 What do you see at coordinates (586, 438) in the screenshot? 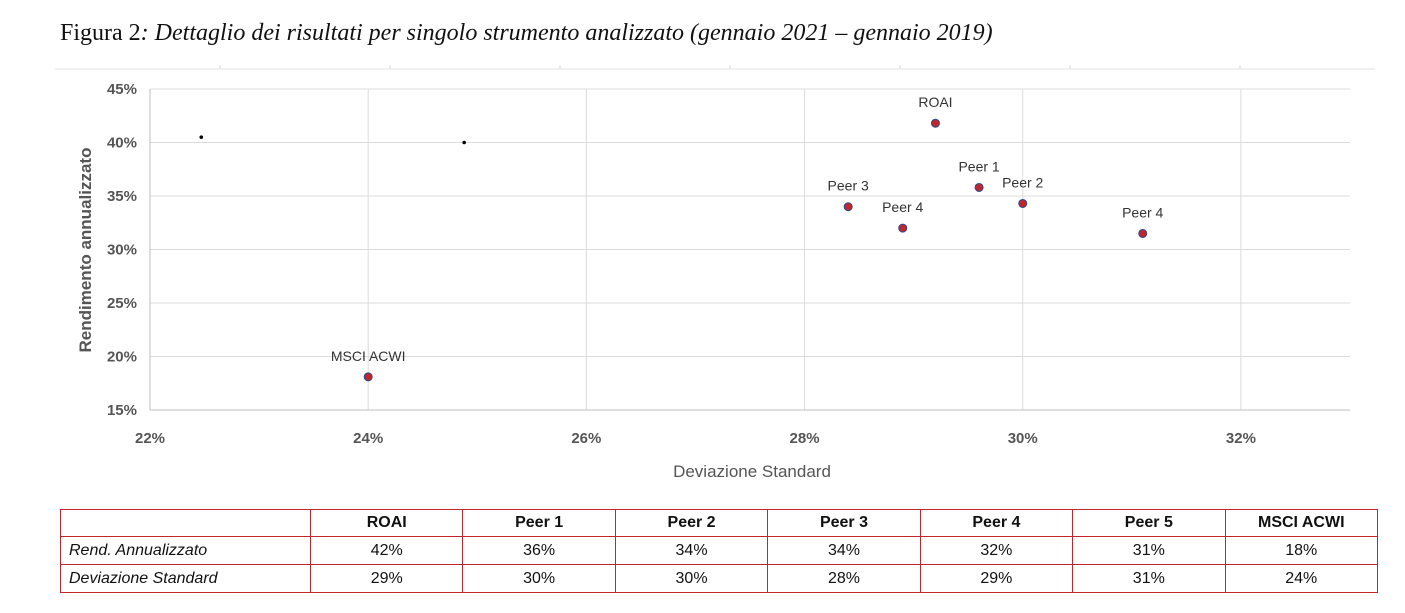
I see `x-tick-label: 26%` at bounding box center [586, 438].